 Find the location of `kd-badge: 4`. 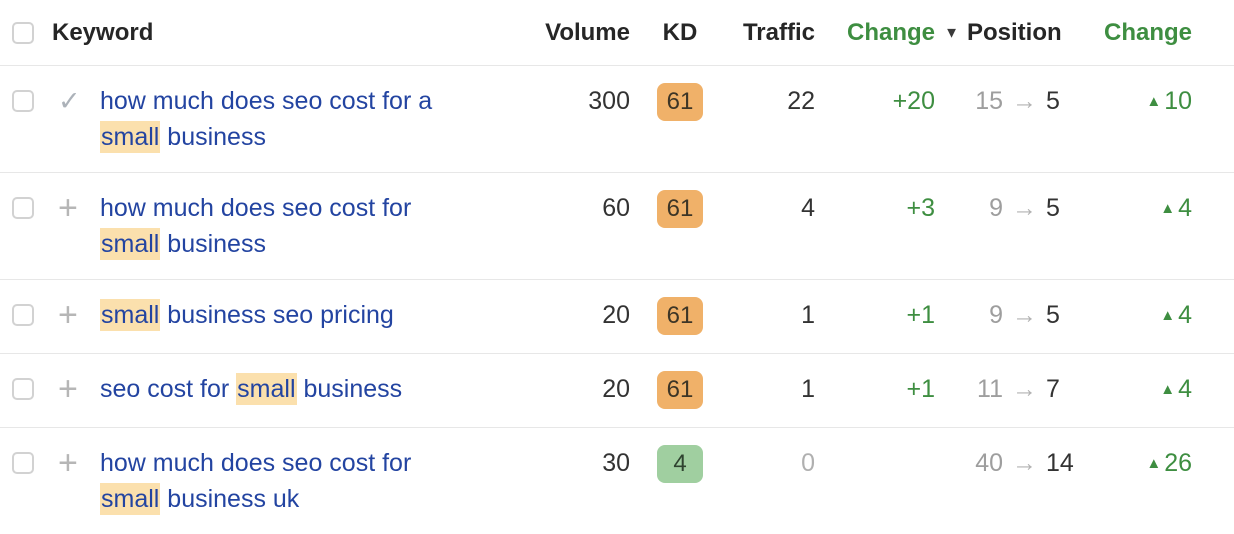

kd-badge: 4 is located at coordinates (680, 464).